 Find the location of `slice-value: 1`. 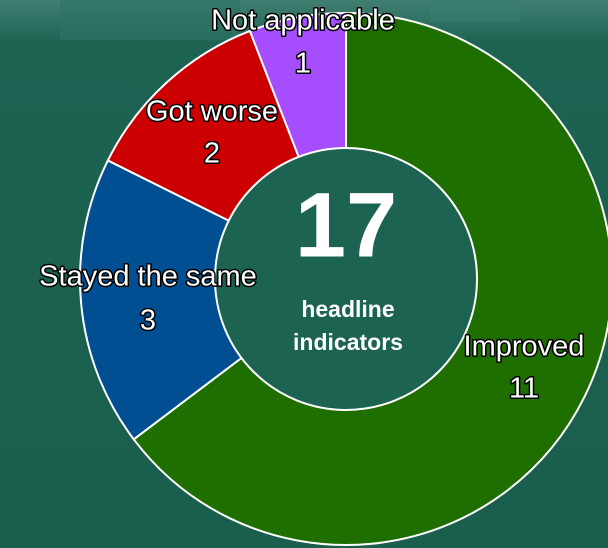

slice-value: 1 is located at coordinates (303, 64).